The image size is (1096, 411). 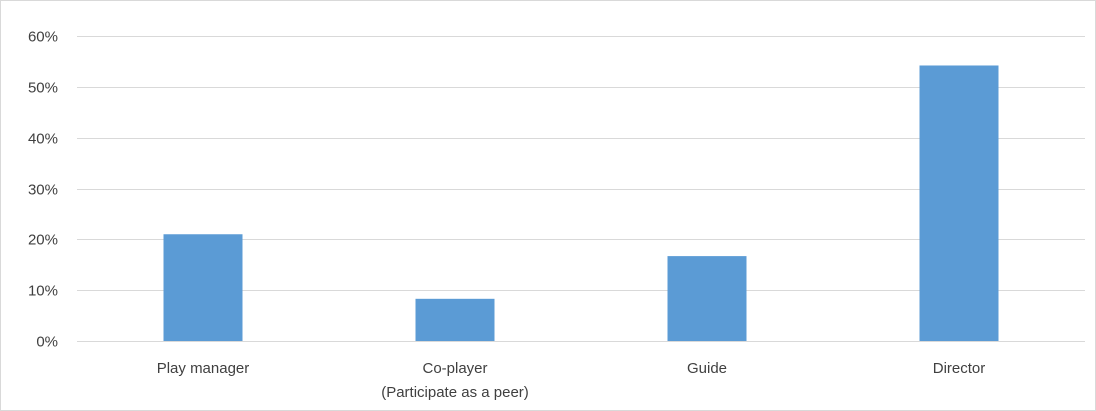 What do you see at coordinates (43, 291) in the screenshot?
I see `y-tick-label: 10%` at bounding box center [43, 291].